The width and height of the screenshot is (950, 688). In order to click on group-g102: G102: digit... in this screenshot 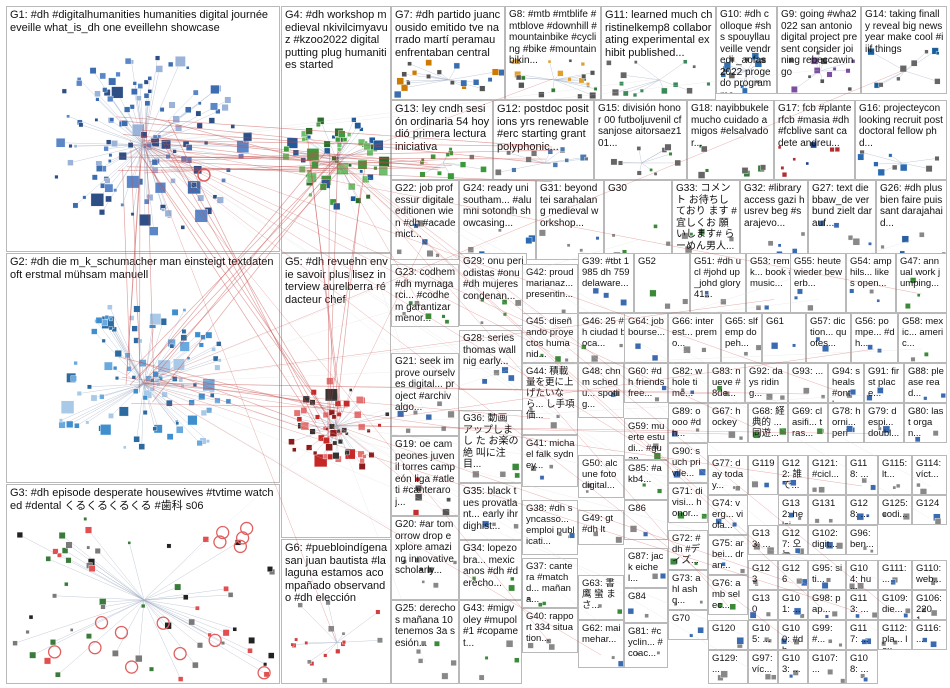, I will do `click(827, 540)`.